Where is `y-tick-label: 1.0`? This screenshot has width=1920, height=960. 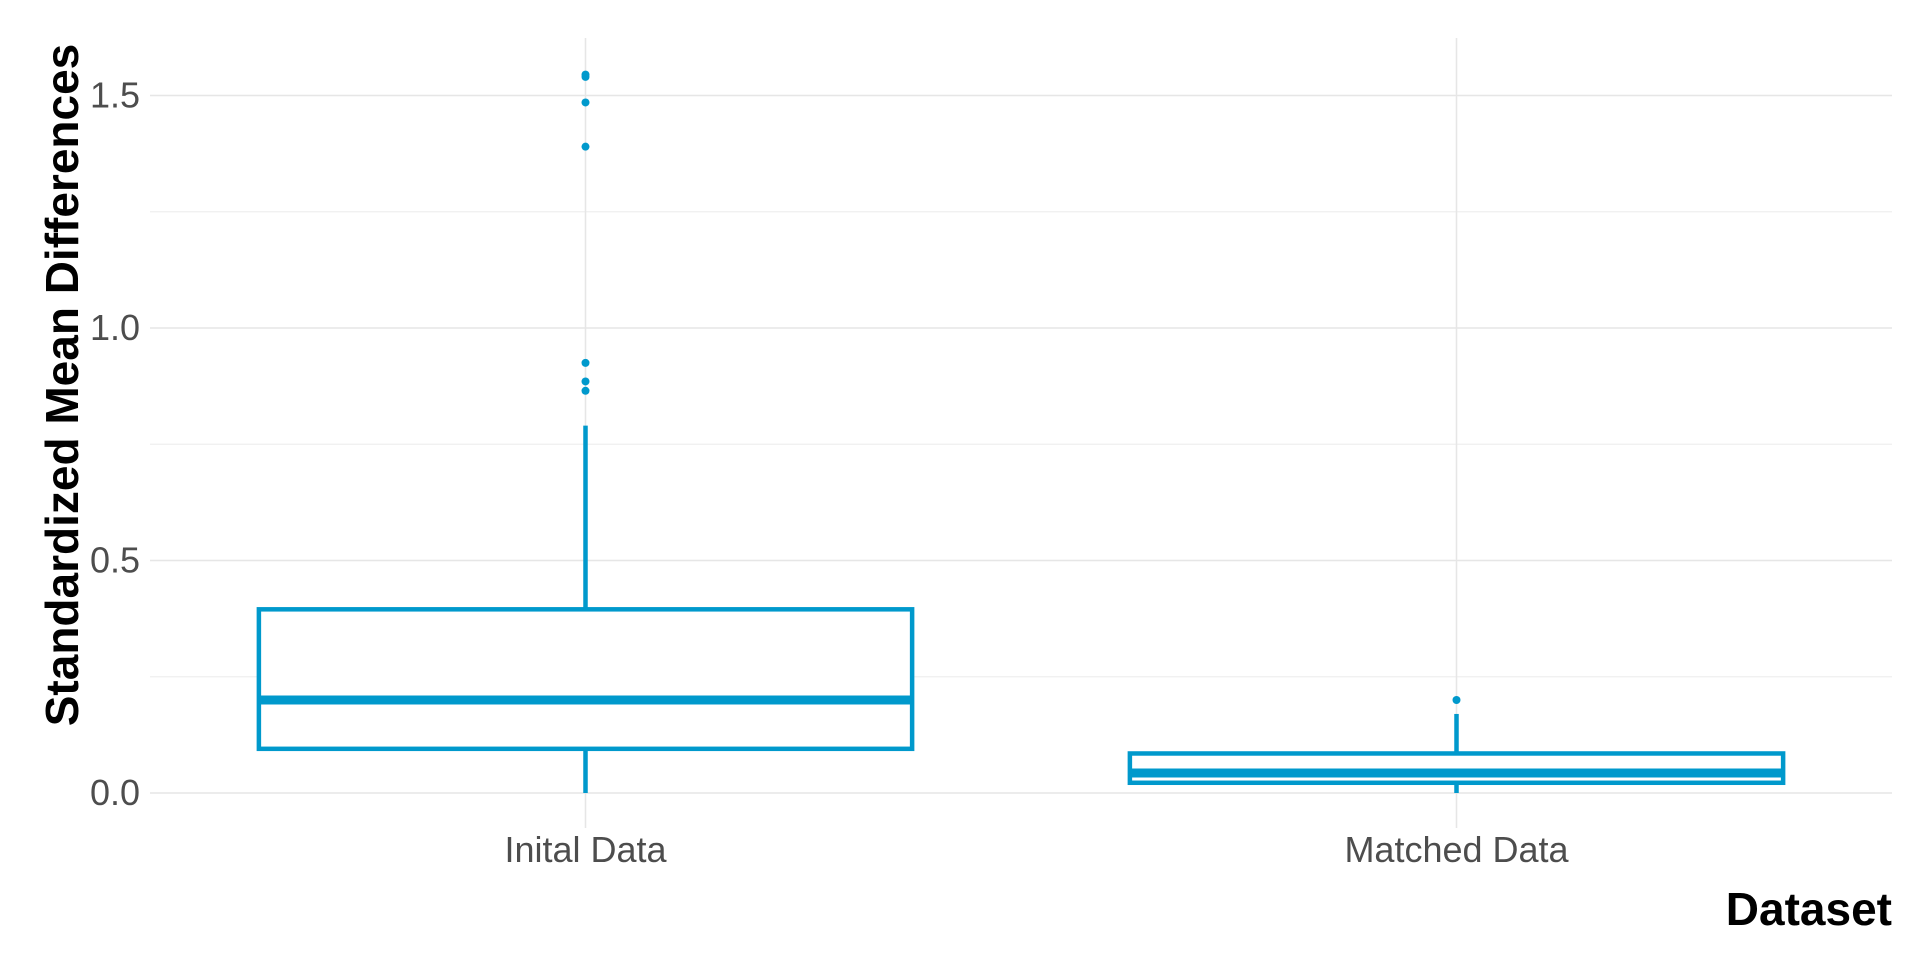 y-tick-label: 1.0 is located at coordinates (115, 327).